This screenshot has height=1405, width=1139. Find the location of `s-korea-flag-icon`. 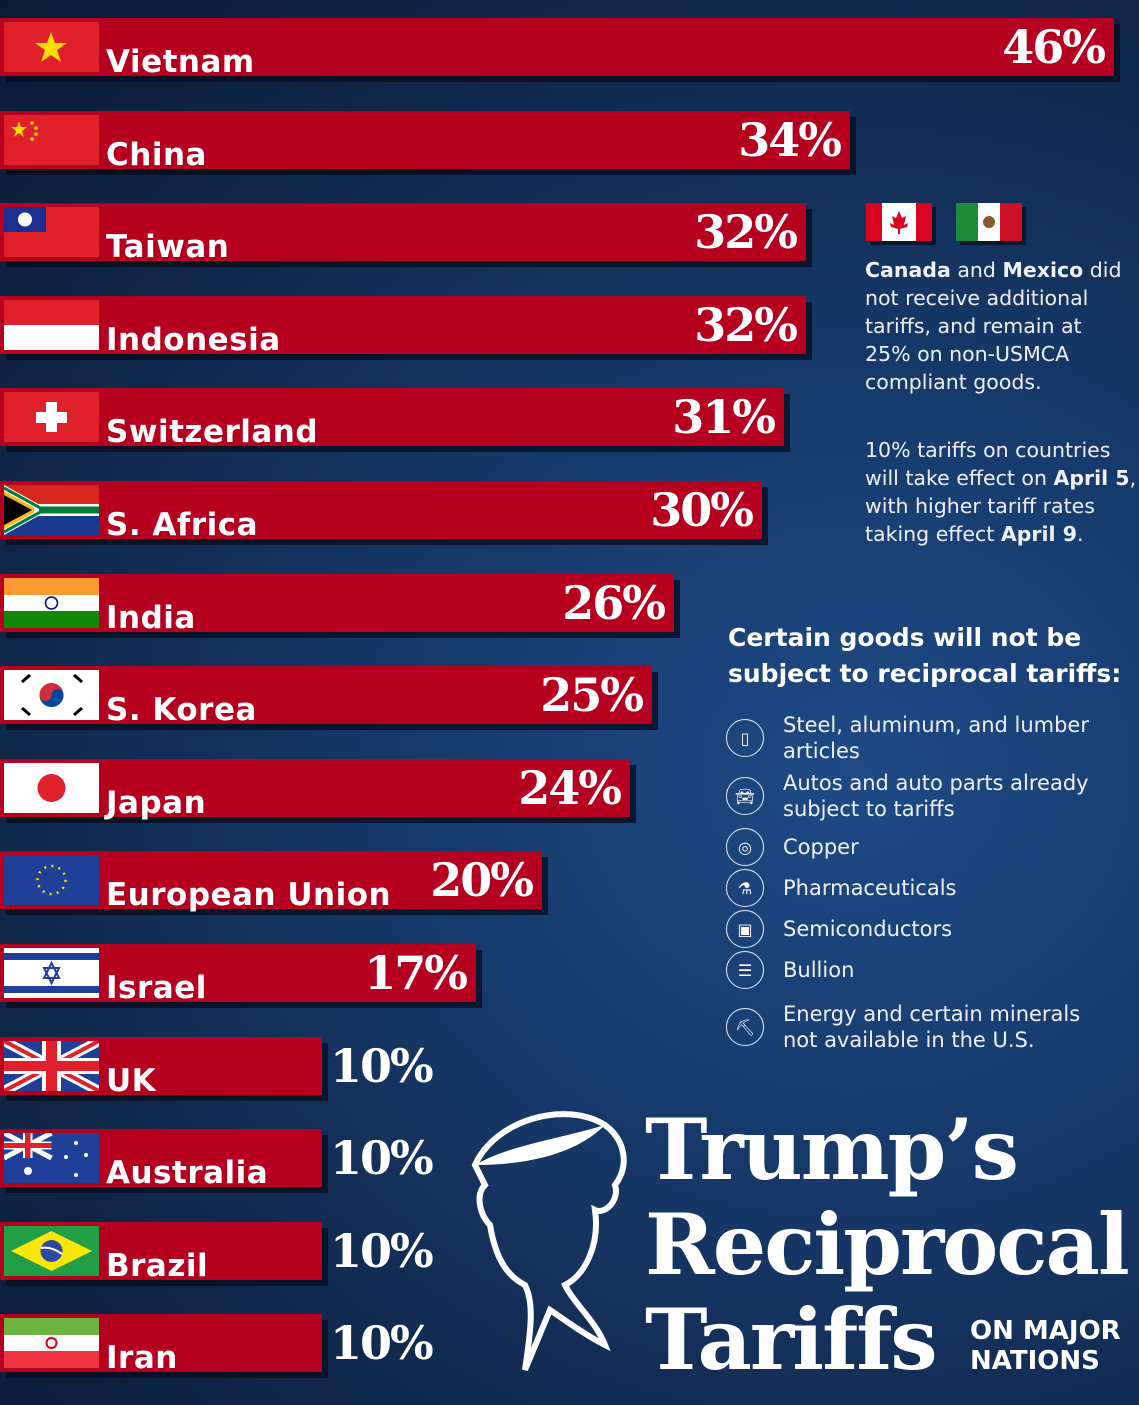

s-korea-flag-icon is located at coordinates (51, 695).